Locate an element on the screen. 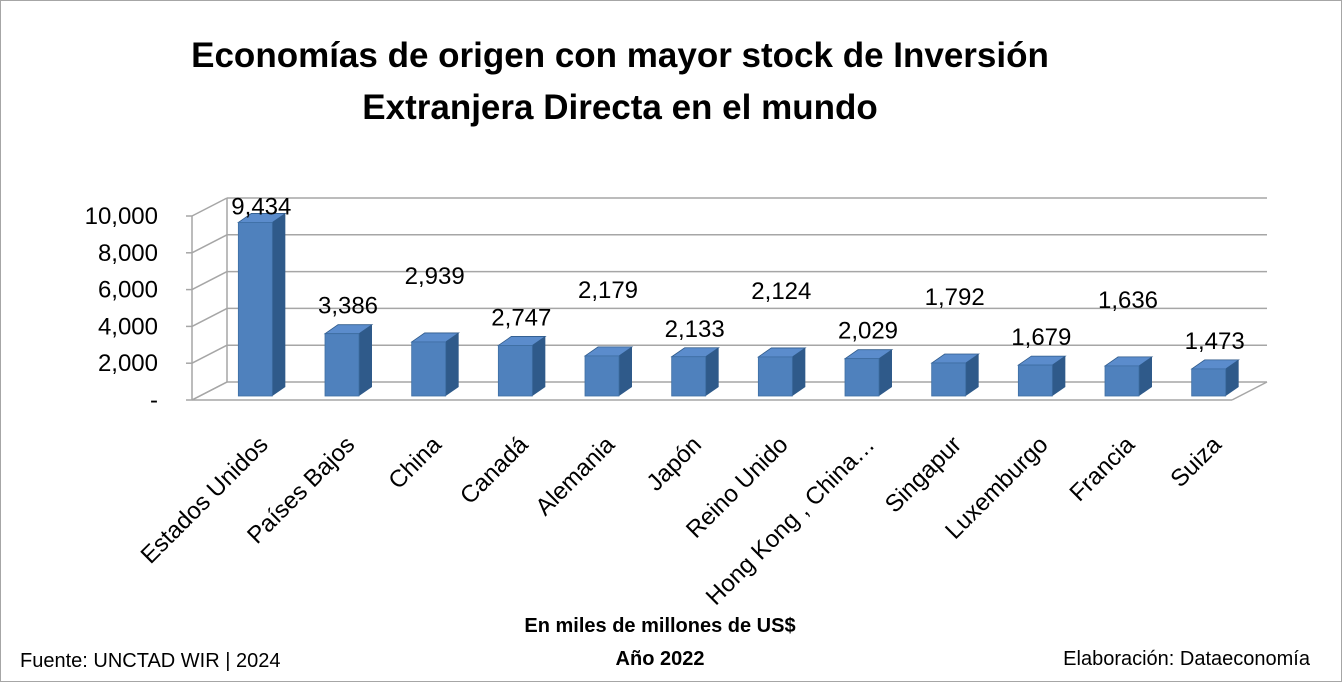 Image resolution: width=1344 pixels, height=684 pixels. category-label: Suiza is located at coordinates (1196, 462).